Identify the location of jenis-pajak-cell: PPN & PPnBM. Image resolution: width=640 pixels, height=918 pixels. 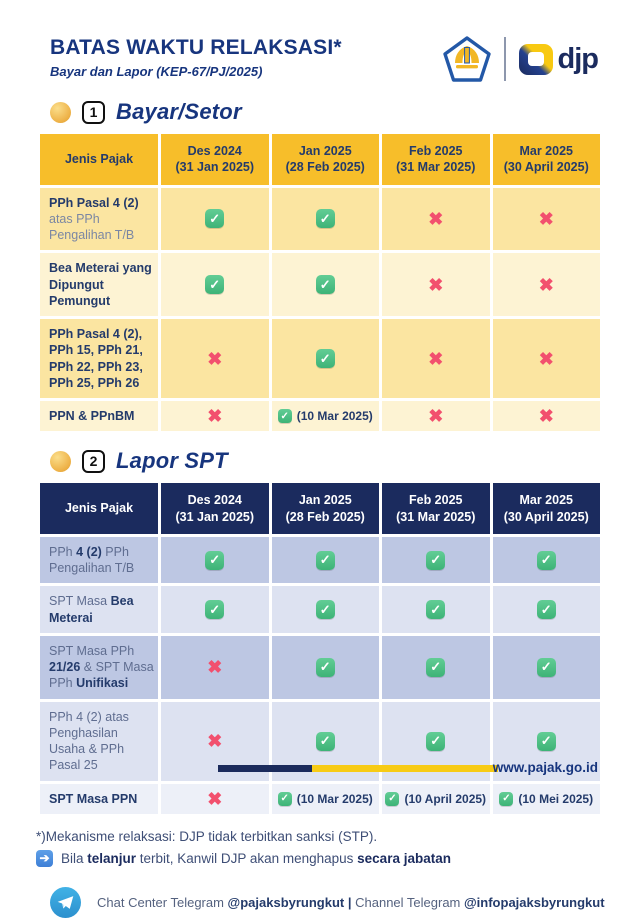
(99, 416).